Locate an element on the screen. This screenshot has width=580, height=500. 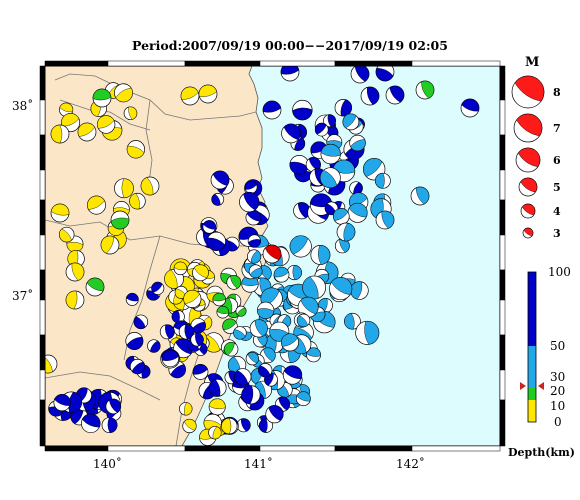
magnitude-legend-title: M is located at coordinates (532, 62).